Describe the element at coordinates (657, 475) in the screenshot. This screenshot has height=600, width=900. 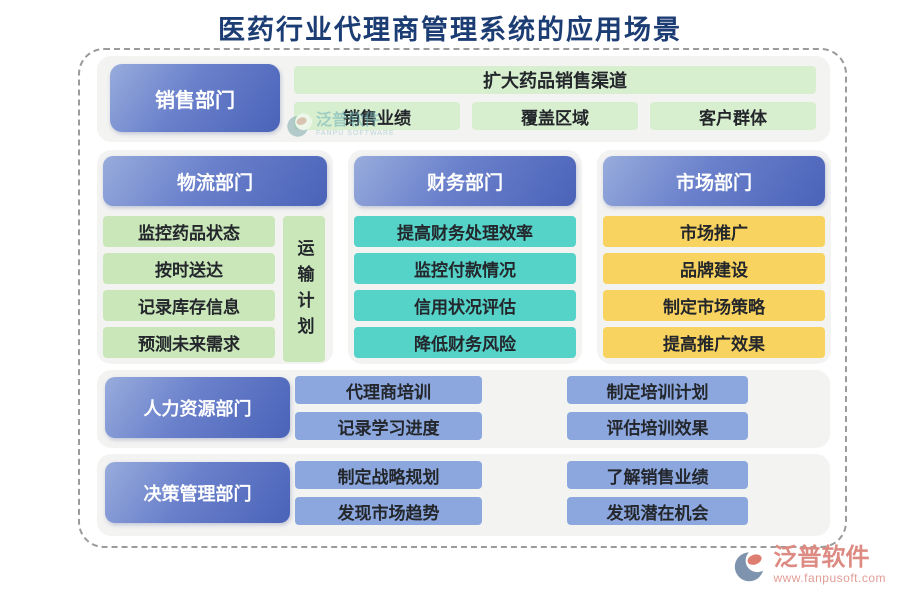
I see `decision-item-sales-performance: 了解销售业绩` at that location.